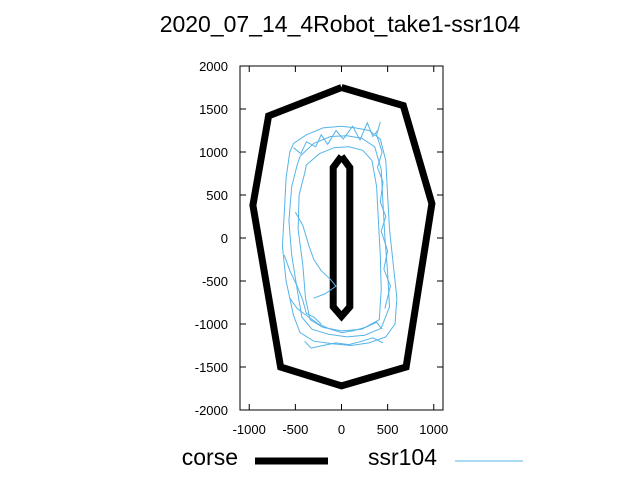  What do you see at coordinates (213, 109) in the screenshot?
I see `y-tick-label: 1500` at bounding box center [213, 109].